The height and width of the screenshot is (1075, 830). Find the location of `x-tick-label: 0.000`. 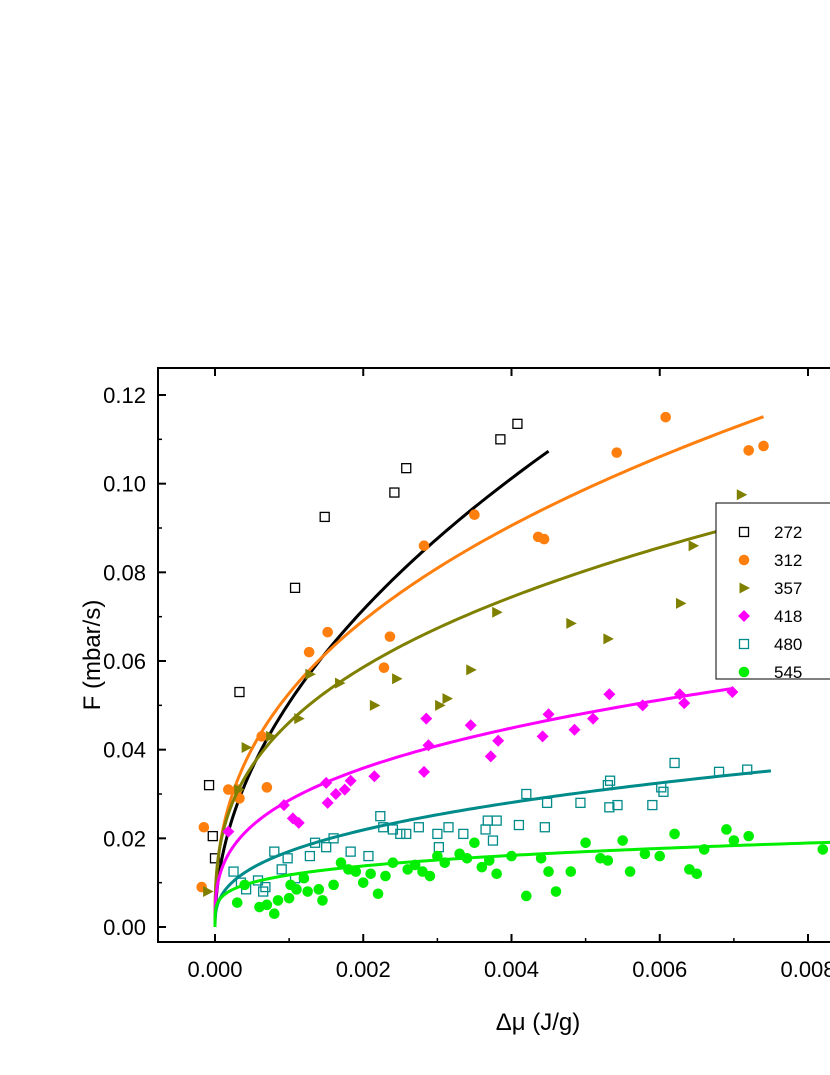

x-tick-label: 0.000 is located at coordinates (214, 969).